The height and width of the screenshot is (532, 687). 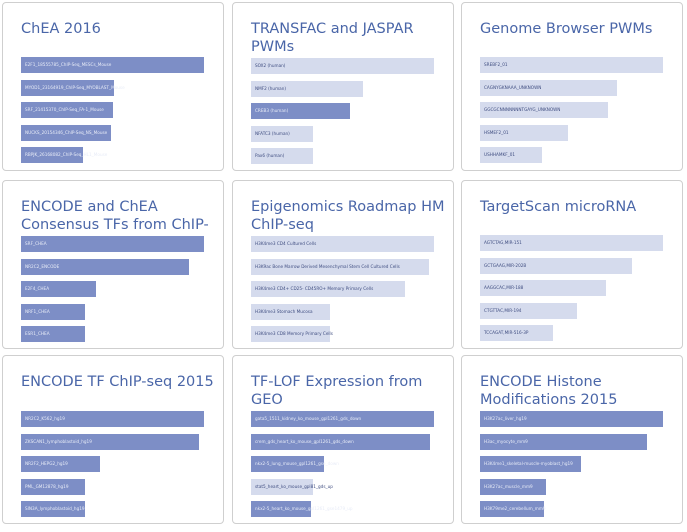 I want to click on enrichment-bar-row: GGCGCNNNNNNNTGAYG_UNKNOWN, so click(x=571, y=110).